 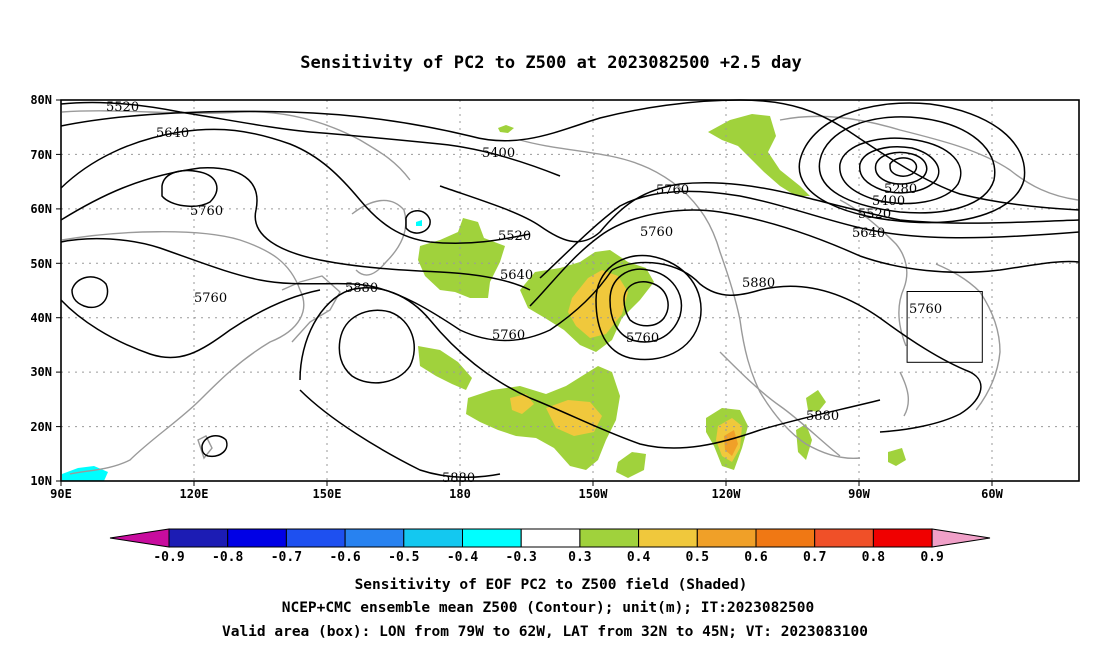 I want to click on coast-mexico, so click(x=780, y=404).